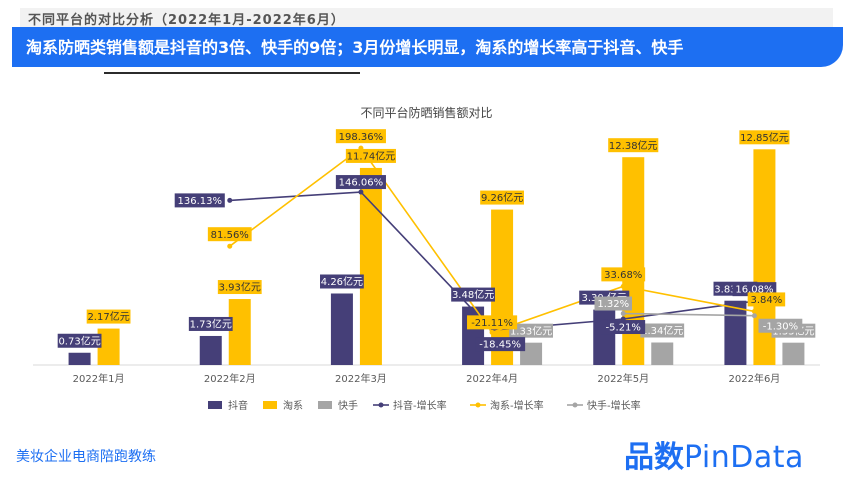 This screenshot has width=853, height=480. Describe the element at coordinates (239, 332) in the screenshot. I see `bar-淘系-1` at that location.